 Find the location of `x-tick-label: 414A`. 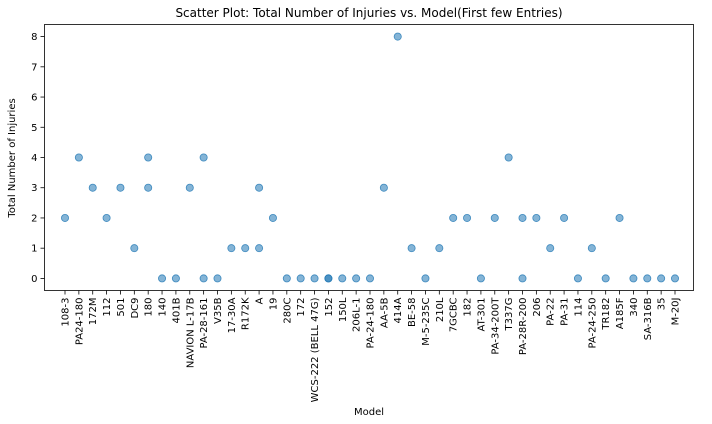

x-tick-label: 414A is located at coordinates (398, 310).